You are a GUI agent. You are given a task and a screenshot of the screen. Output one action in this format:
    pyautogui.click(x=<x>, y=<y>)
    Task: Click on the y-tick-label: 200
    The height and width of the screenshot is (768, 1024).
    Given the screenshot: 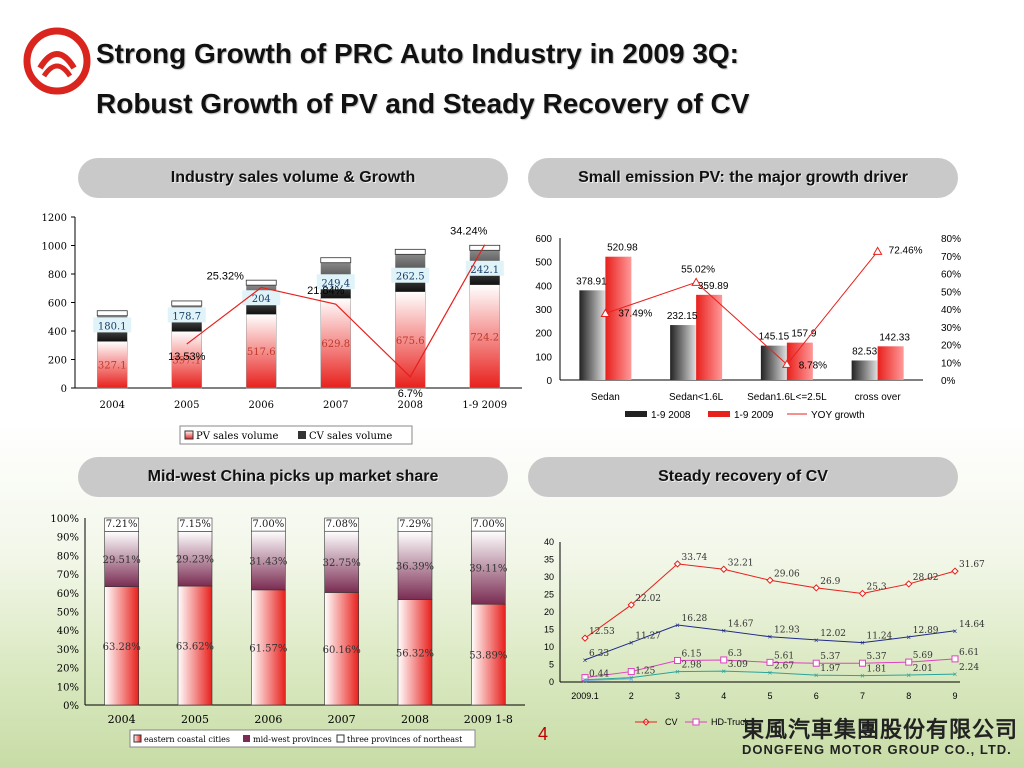 What is the action you would take?
    pyautogui.click(x=57, y=361)
    